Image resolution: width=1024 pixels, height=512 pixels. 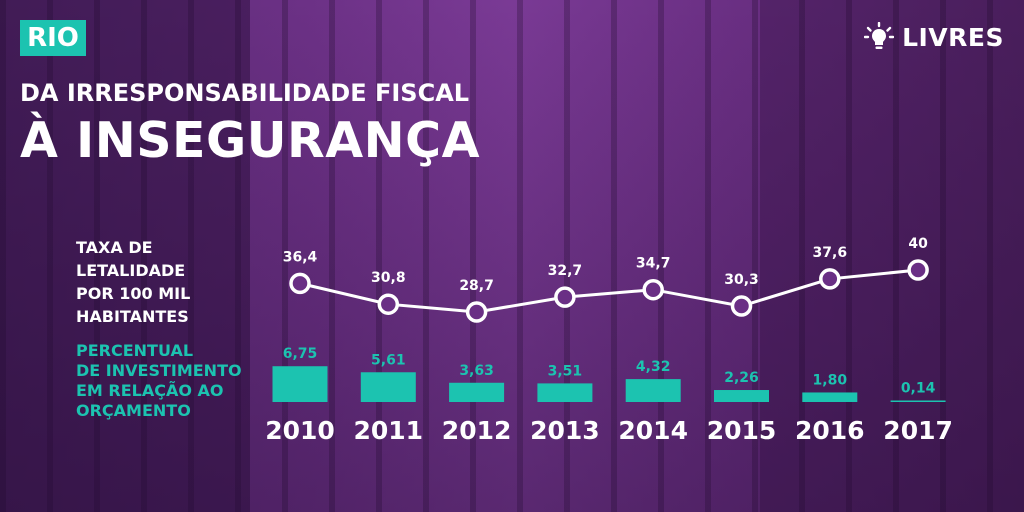 I want to click on year-tick-label: 2010, so click(x=300, y=430).